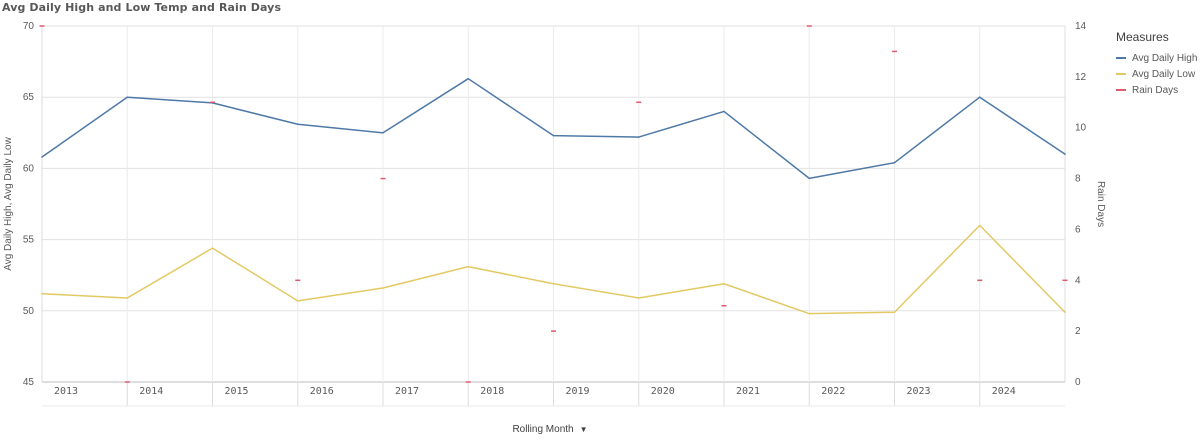  Describe the element at coordinates (1164, 74) in the screenshot. I see `legend-label-avg-daily-low: Avg Daily Low` at that location.